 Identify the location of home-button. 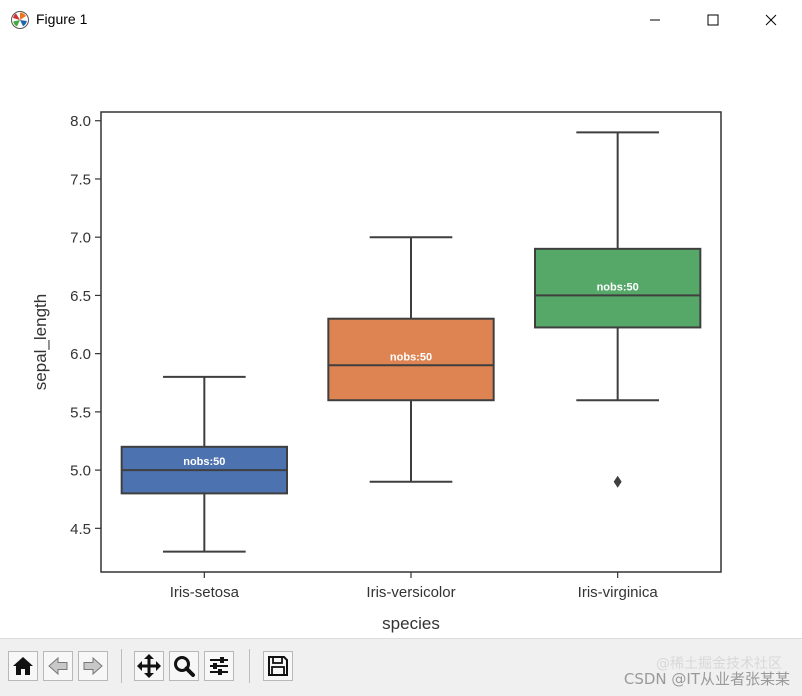
(23, 666).